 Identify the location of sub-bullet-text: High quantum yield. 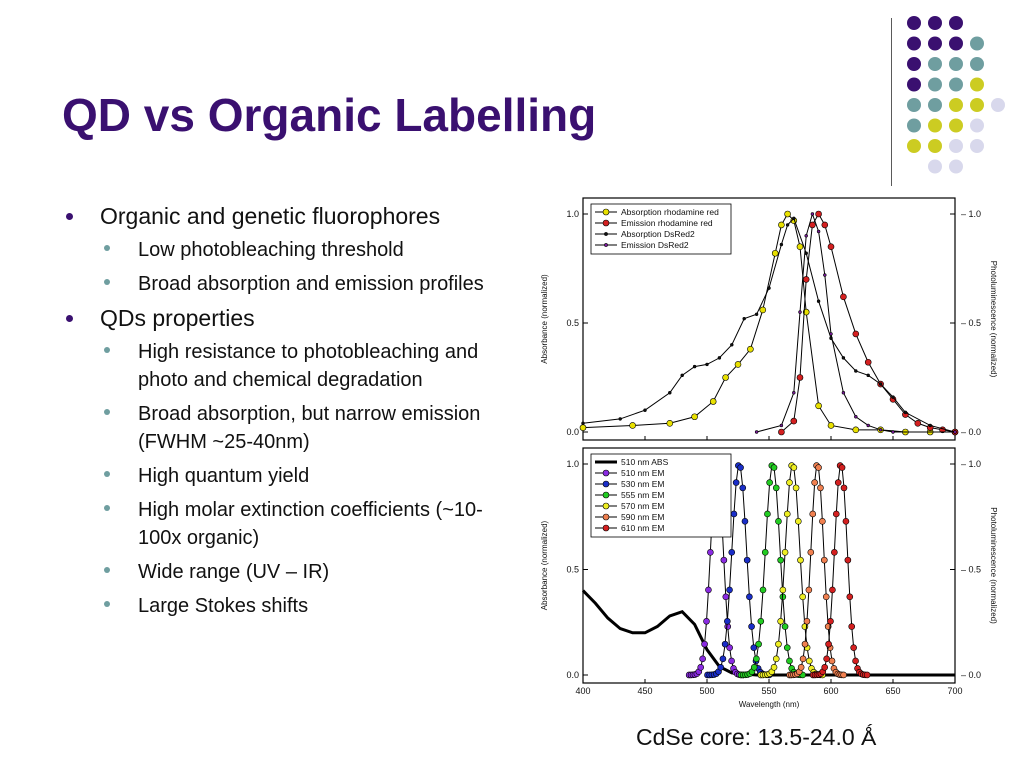
(224, 476).